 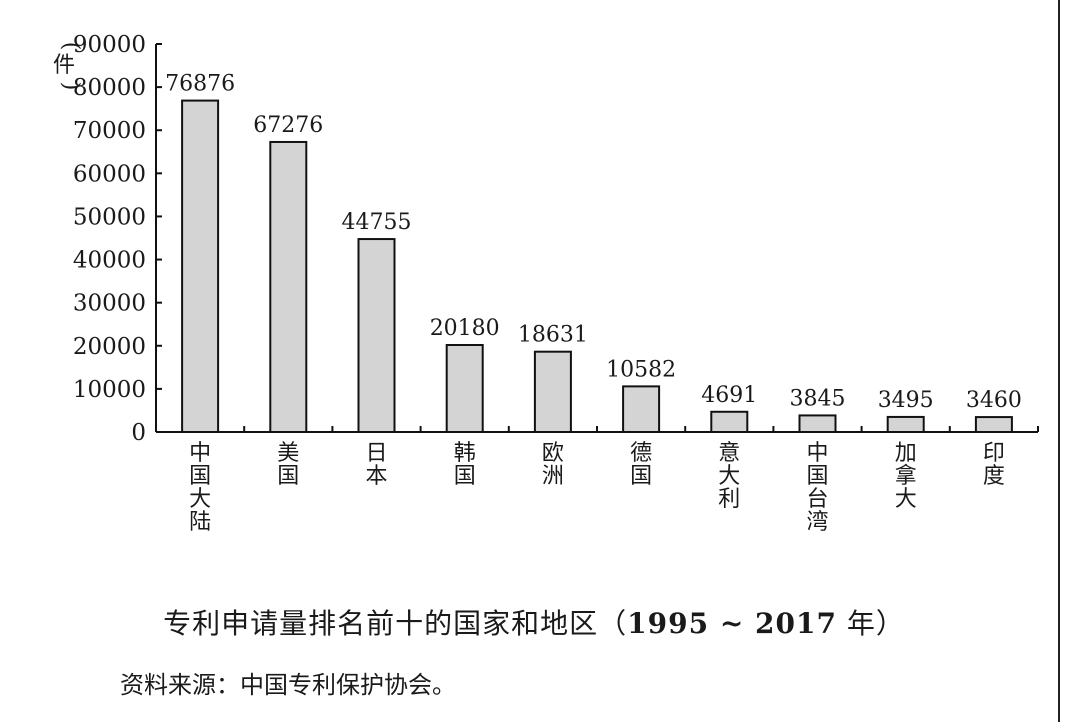 I want to click on bar-value-label: 18631, so click(x=553, y=335).